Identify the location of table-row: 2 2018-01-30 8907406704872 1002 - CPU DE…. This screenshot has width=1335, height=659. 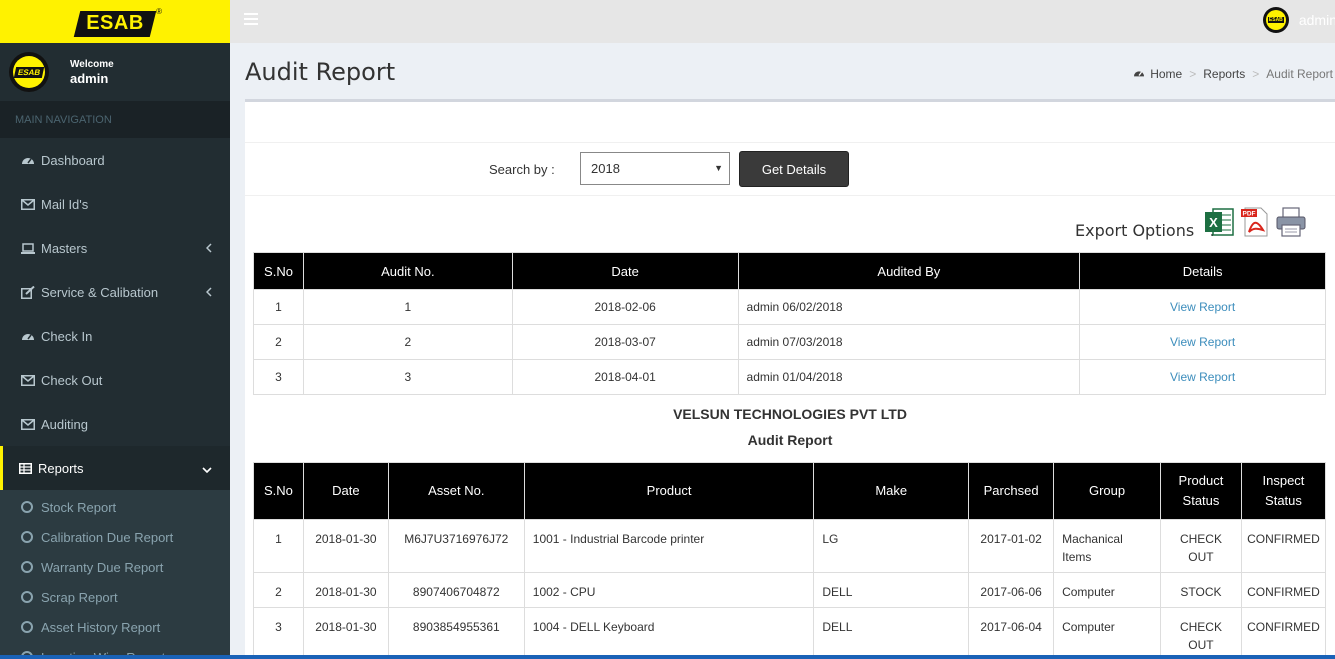
(790, 590).